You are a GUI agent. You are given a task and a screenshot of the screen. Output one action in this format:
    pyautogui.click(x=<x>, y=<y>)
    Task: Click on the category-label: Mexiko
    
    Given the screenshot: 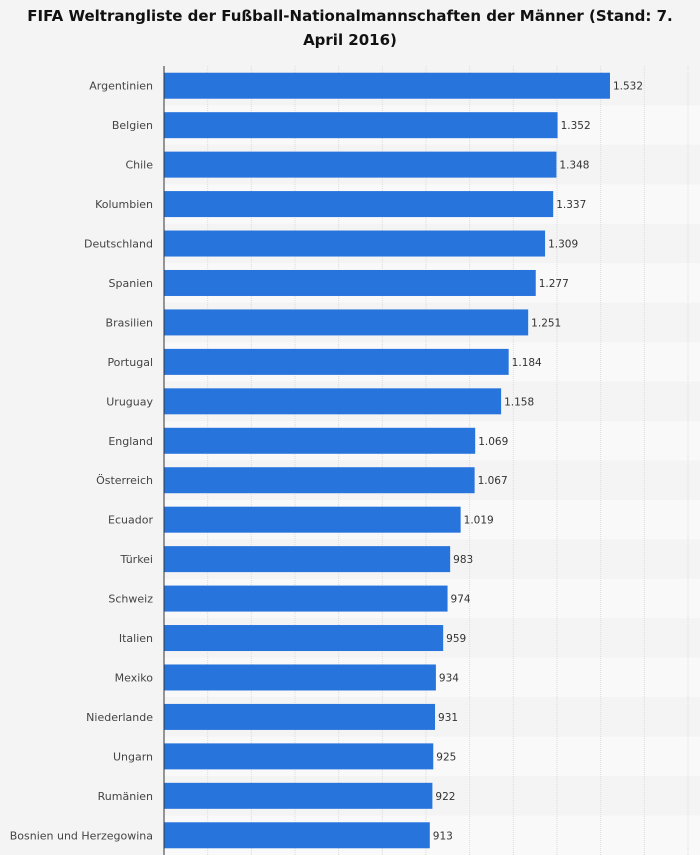 What is the action you would take?
    pyautogui.click(x=134, y=677)
    